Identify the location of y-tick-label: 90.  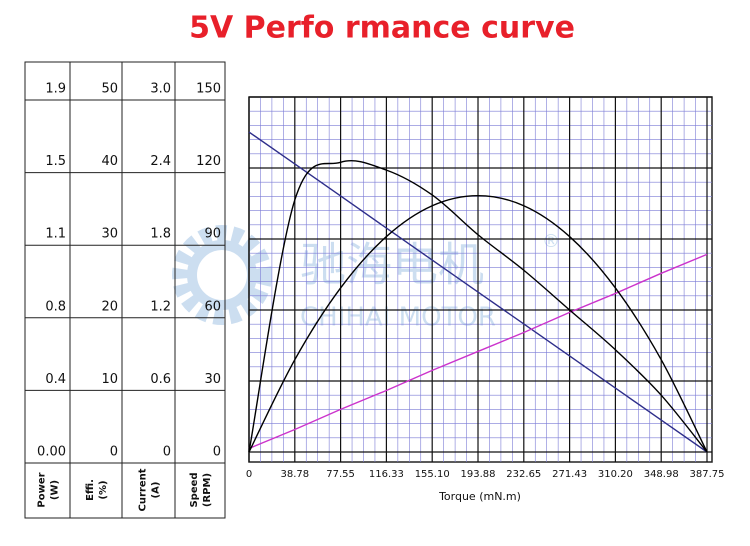
(212, 234).